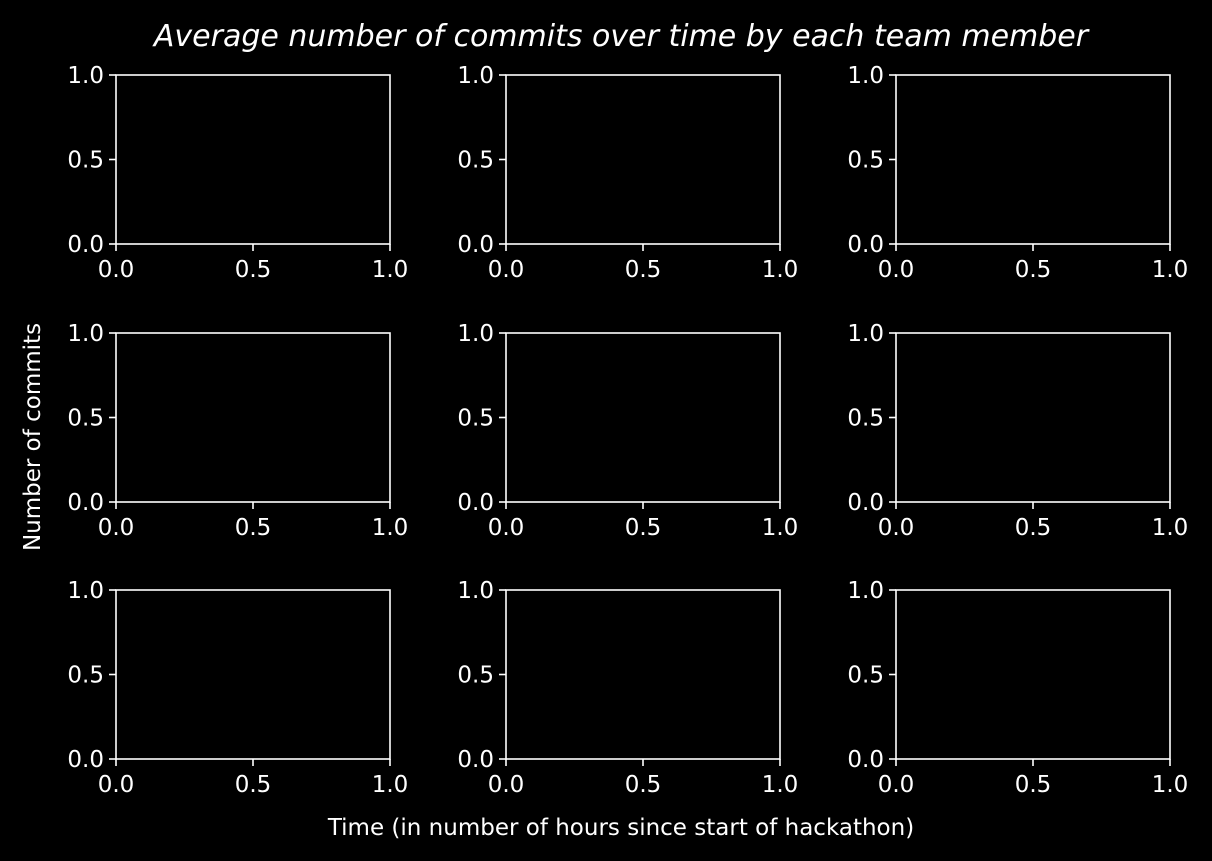 The height and width of the screenshot is (861, 1212). Describe the element at coordinates (1017, 173) in the screenshot. I see `subplot-r1c3: 0.0 0.5 1.0 0.0 0.5 1.0` at that location.